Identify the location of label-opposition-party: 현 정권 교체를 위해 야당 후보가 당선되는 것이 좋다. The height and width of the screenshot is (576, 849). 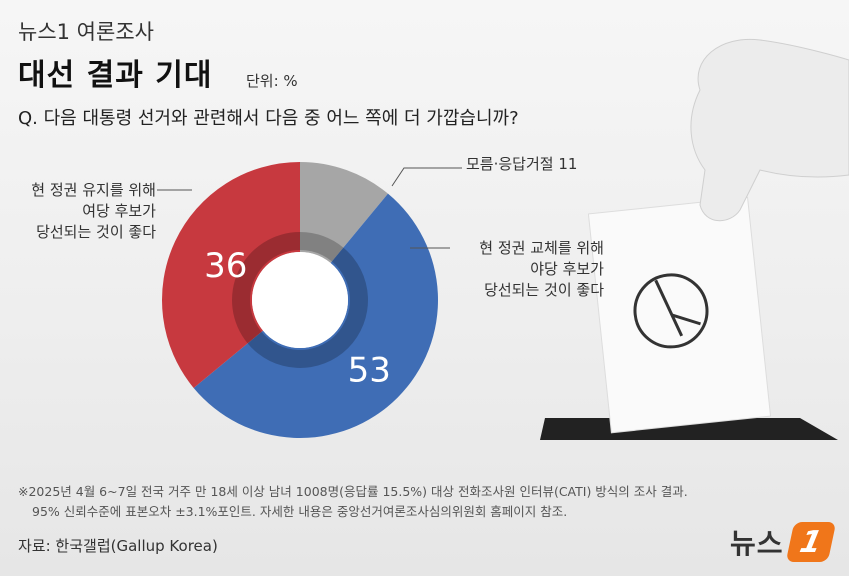
(529, 269).